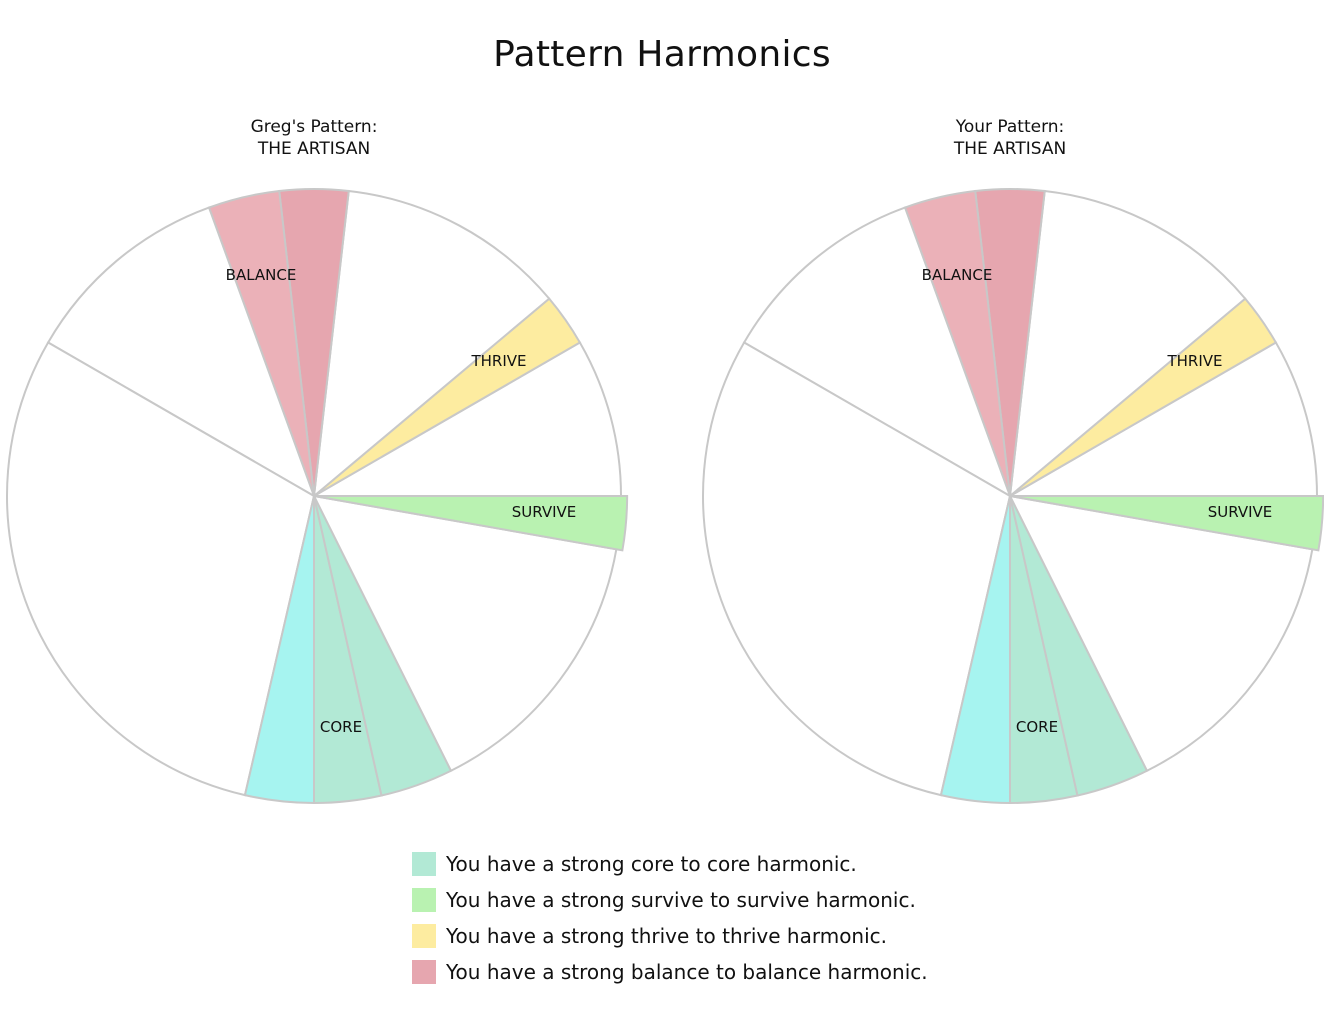  What do you see at coordinates (1194, 361) in the screenshot?
I see `pie-1-label-thrive: THRIVE` at bounding box center [1194, 361].